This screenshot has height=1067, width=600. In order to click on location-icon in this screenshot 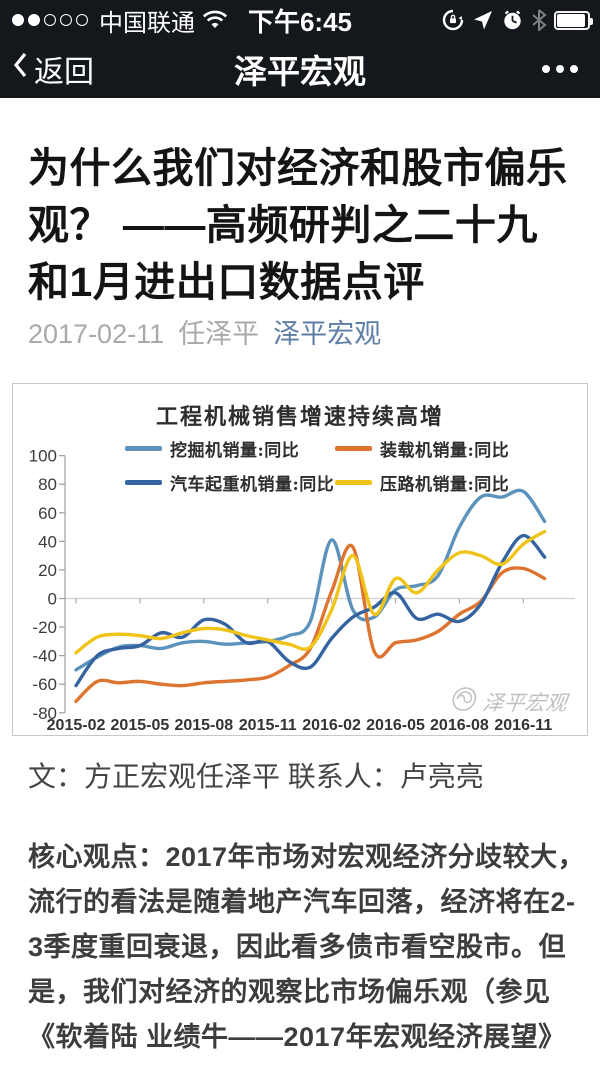, I will do `click(483, 20)`.